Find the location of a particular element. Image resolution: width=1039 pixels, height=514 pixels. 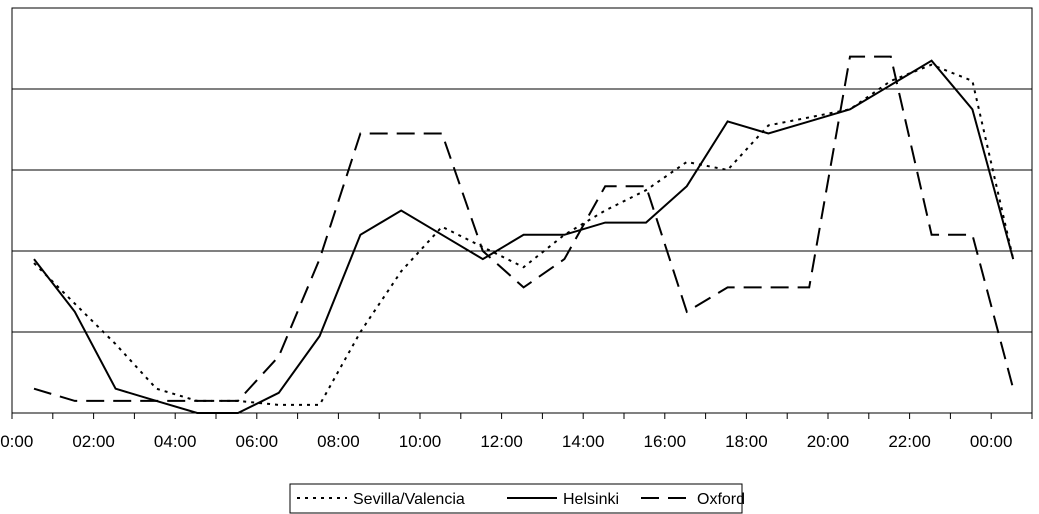

x-tick-label: 04:00 is located at coordinates (175, 441).